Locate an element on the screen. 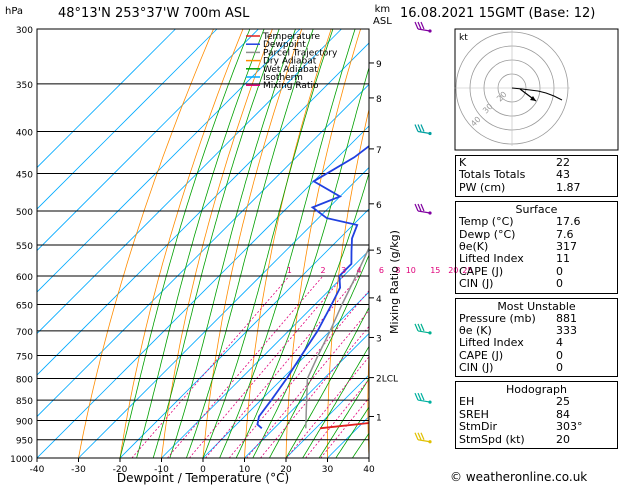  height-tick-label: 9 is located at coordinates (379, 65).